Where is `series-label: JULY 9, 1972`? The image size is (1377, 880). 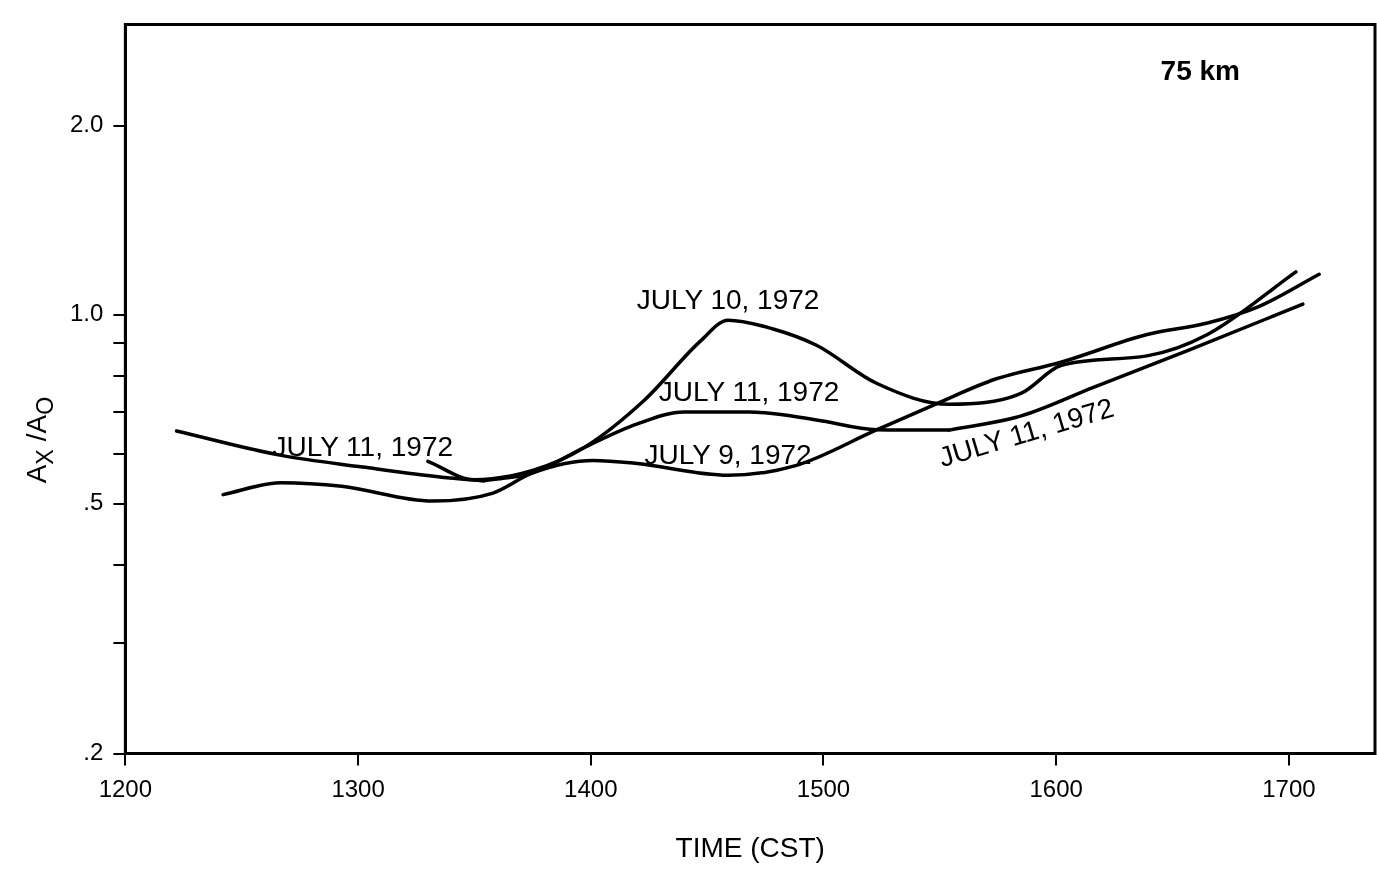 series-label: JULY 9, 1972 is located at coordinates (728, 454).